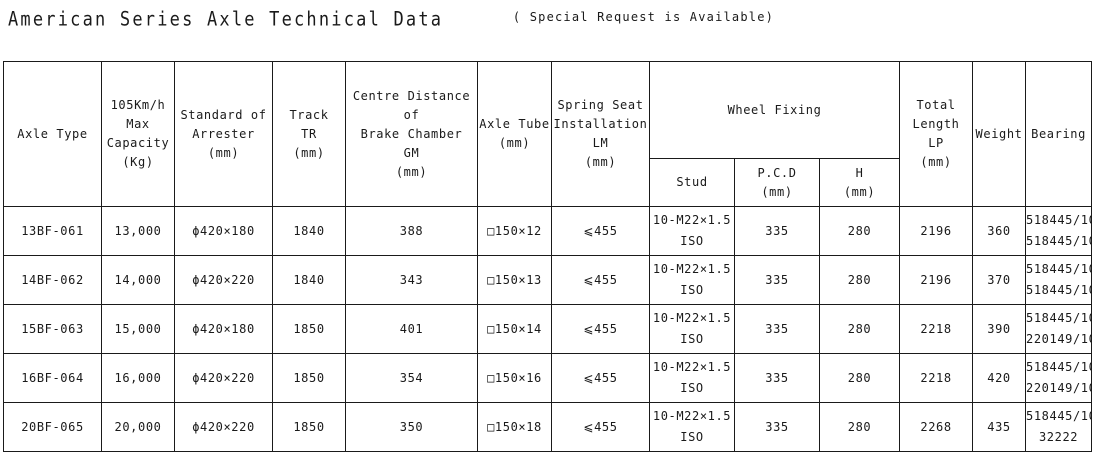  What do you see at coordinates (936, 427) in the screenshot?
I see `cell-total-length: 2268` at bounding box center [936, 427].